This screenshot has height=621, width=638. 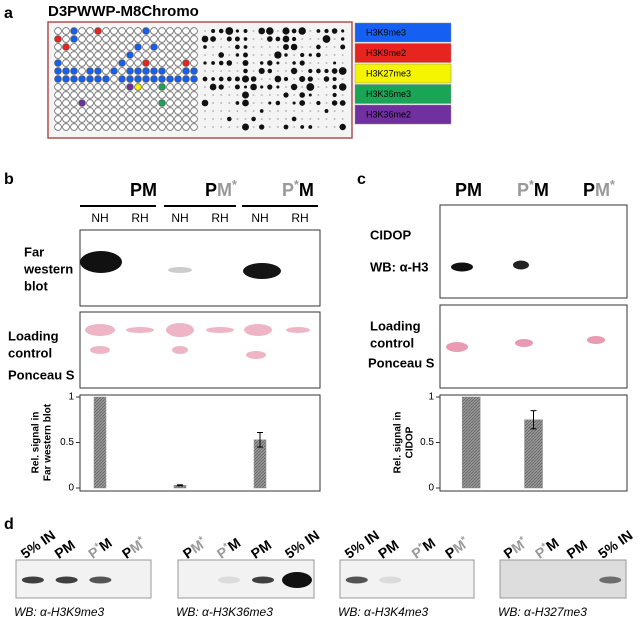 What do you see at coordinates (143, 190) in the screenshot?
I see `construct-label: PM` at bounding box center [143, 190].